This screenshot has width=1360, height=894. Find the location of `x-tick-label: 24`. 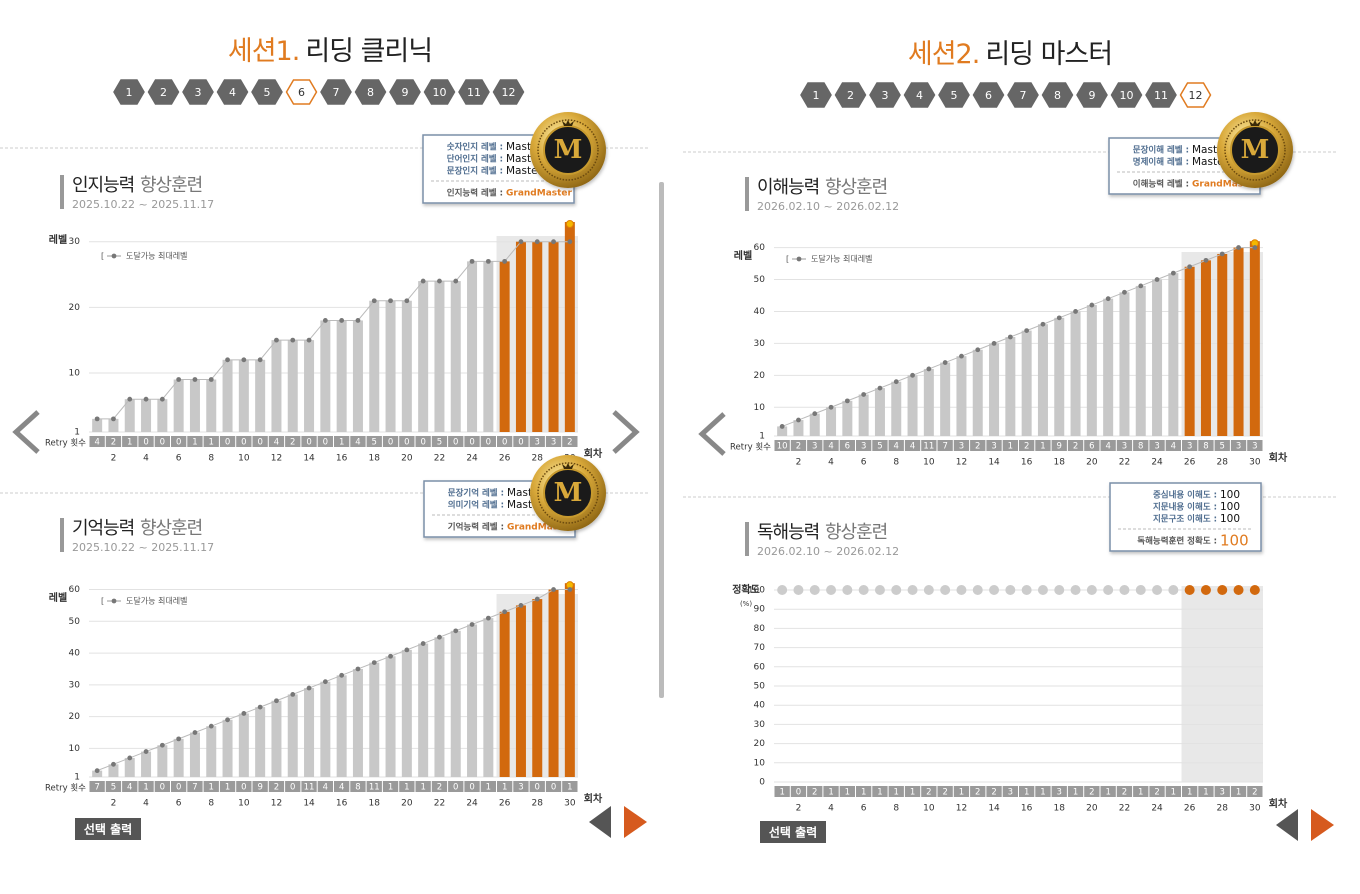

x-tick-label: 24 is located at coordinates (472, 804).